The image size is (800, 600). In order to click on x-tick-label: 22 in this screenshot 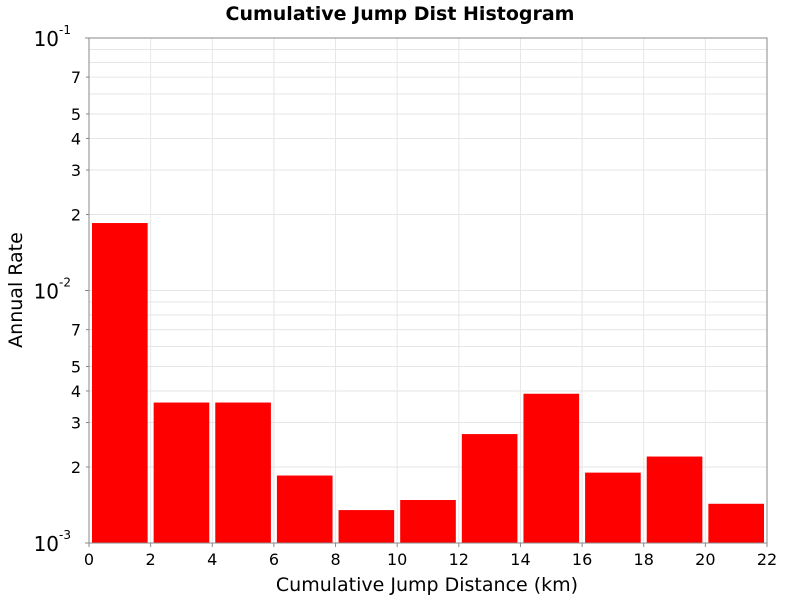, I will do `click(767, 559)`.